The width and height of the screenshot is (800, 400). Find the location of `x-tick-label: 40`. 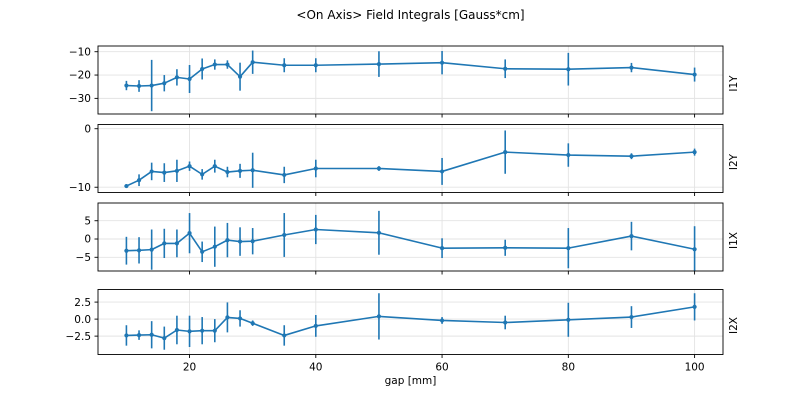

x-tick-label: 40 is located at coordinates (315, 368).